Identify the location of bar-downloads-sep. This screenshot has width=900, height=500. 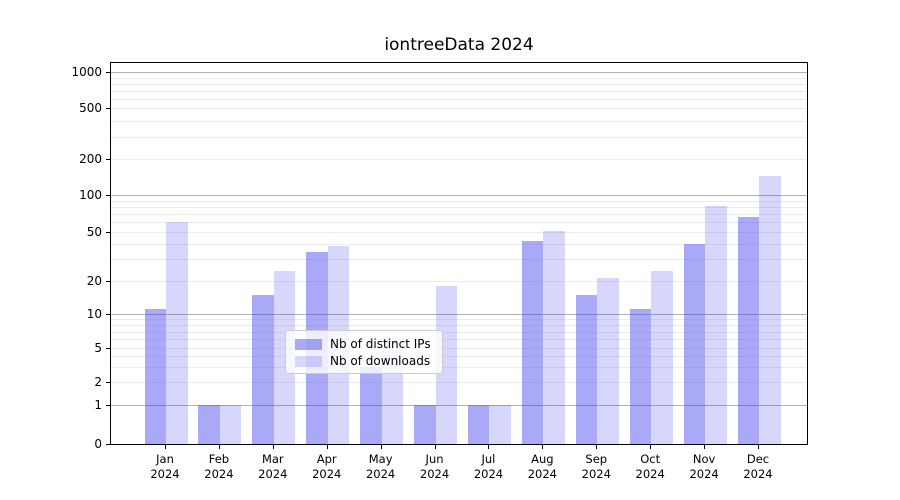
(608, 361).